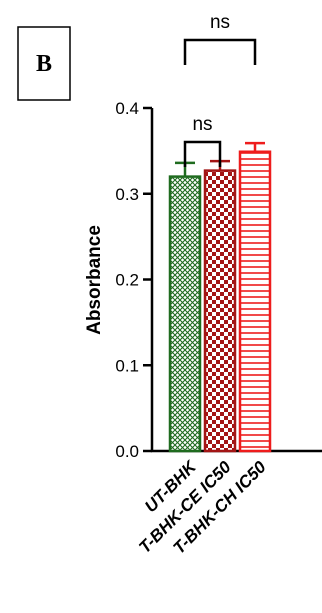  Describe the element at coordinates (127, 280) in the screenshot. I see `y-tick-label: 0.2` at that location.